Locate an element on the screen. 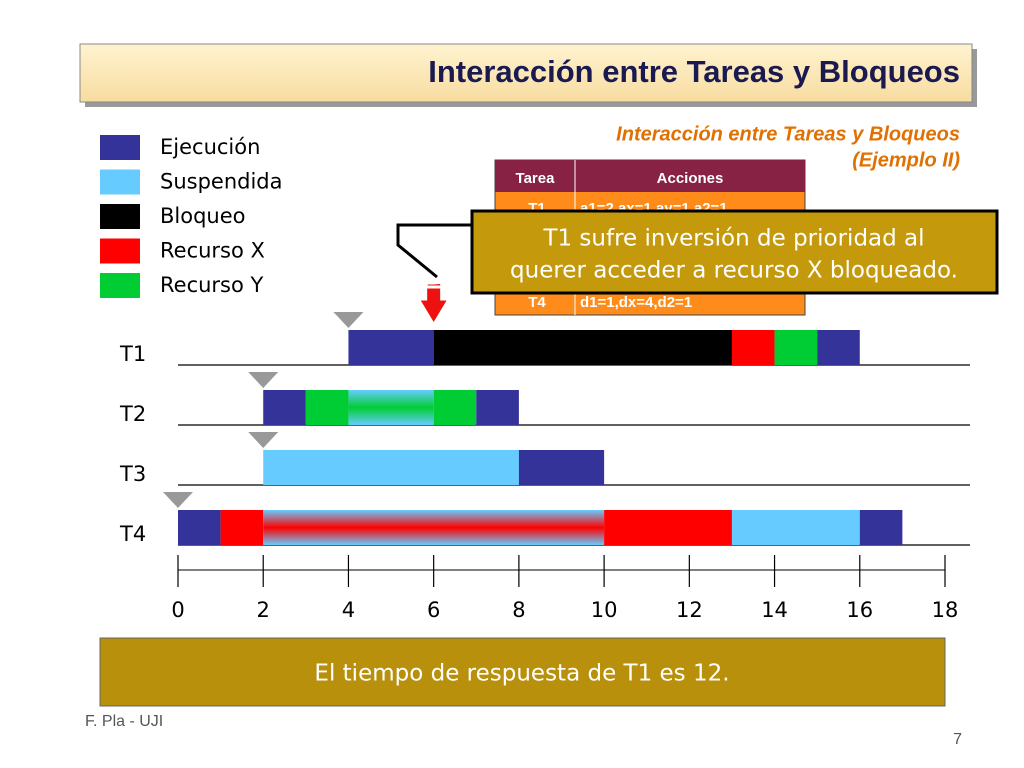 This screenshot has width=1024, height=768. legend-label: Ejecución is located at coordinates (210, 147).